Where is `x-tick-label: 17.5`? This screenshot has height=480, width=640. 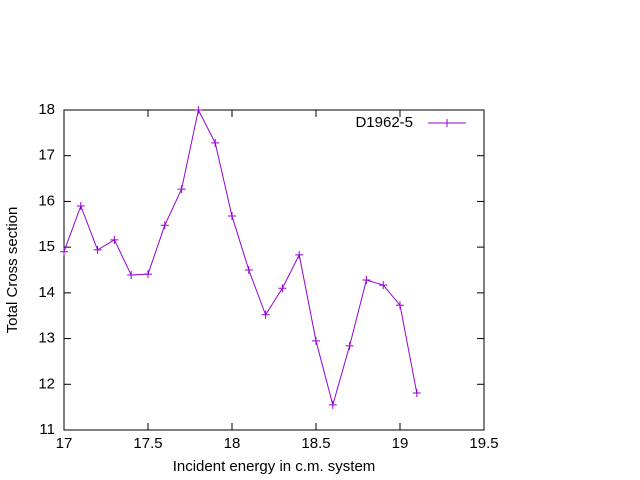
x-tick-label: 17.5 is located at coordinates (147, 443).